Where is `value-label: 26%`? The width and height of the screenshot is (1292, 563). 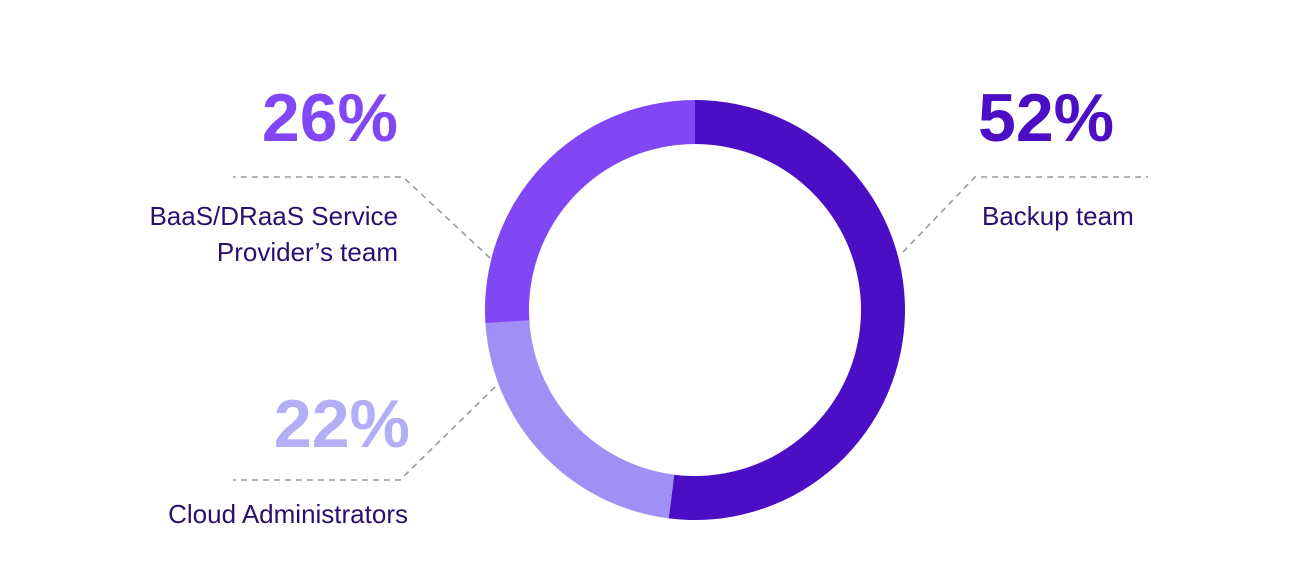
value-label: 26% is located at coordinates (329, 118).